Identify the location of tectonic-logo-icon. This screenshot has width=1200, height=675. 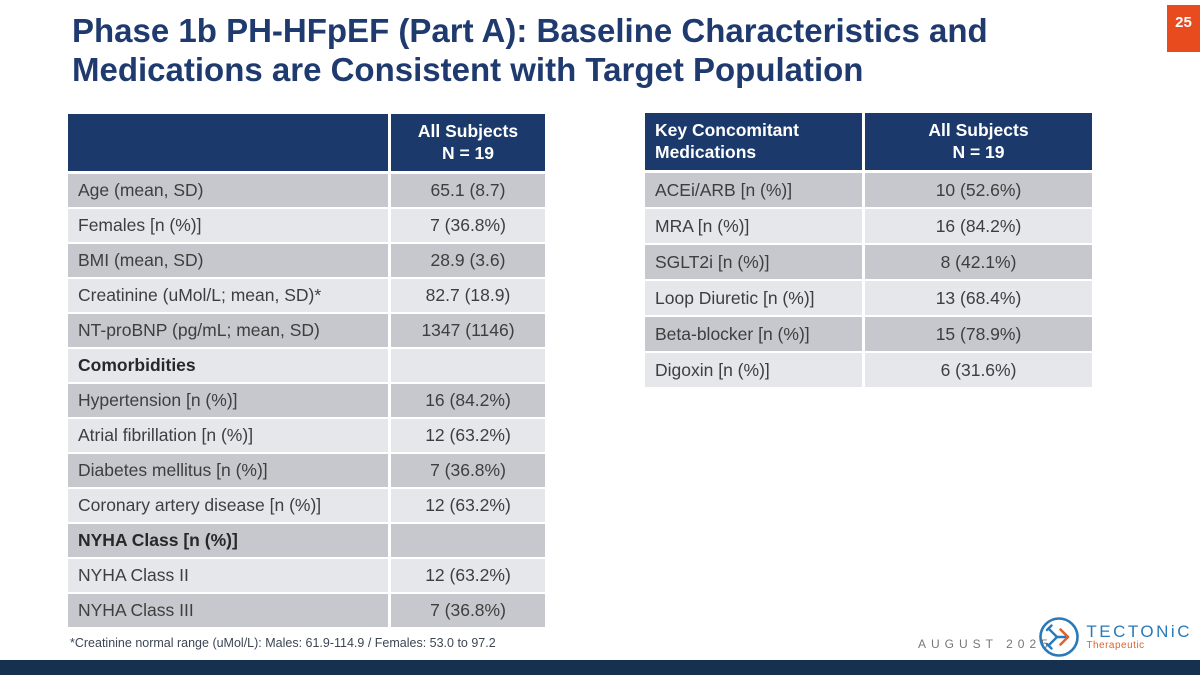
(1059, 637).